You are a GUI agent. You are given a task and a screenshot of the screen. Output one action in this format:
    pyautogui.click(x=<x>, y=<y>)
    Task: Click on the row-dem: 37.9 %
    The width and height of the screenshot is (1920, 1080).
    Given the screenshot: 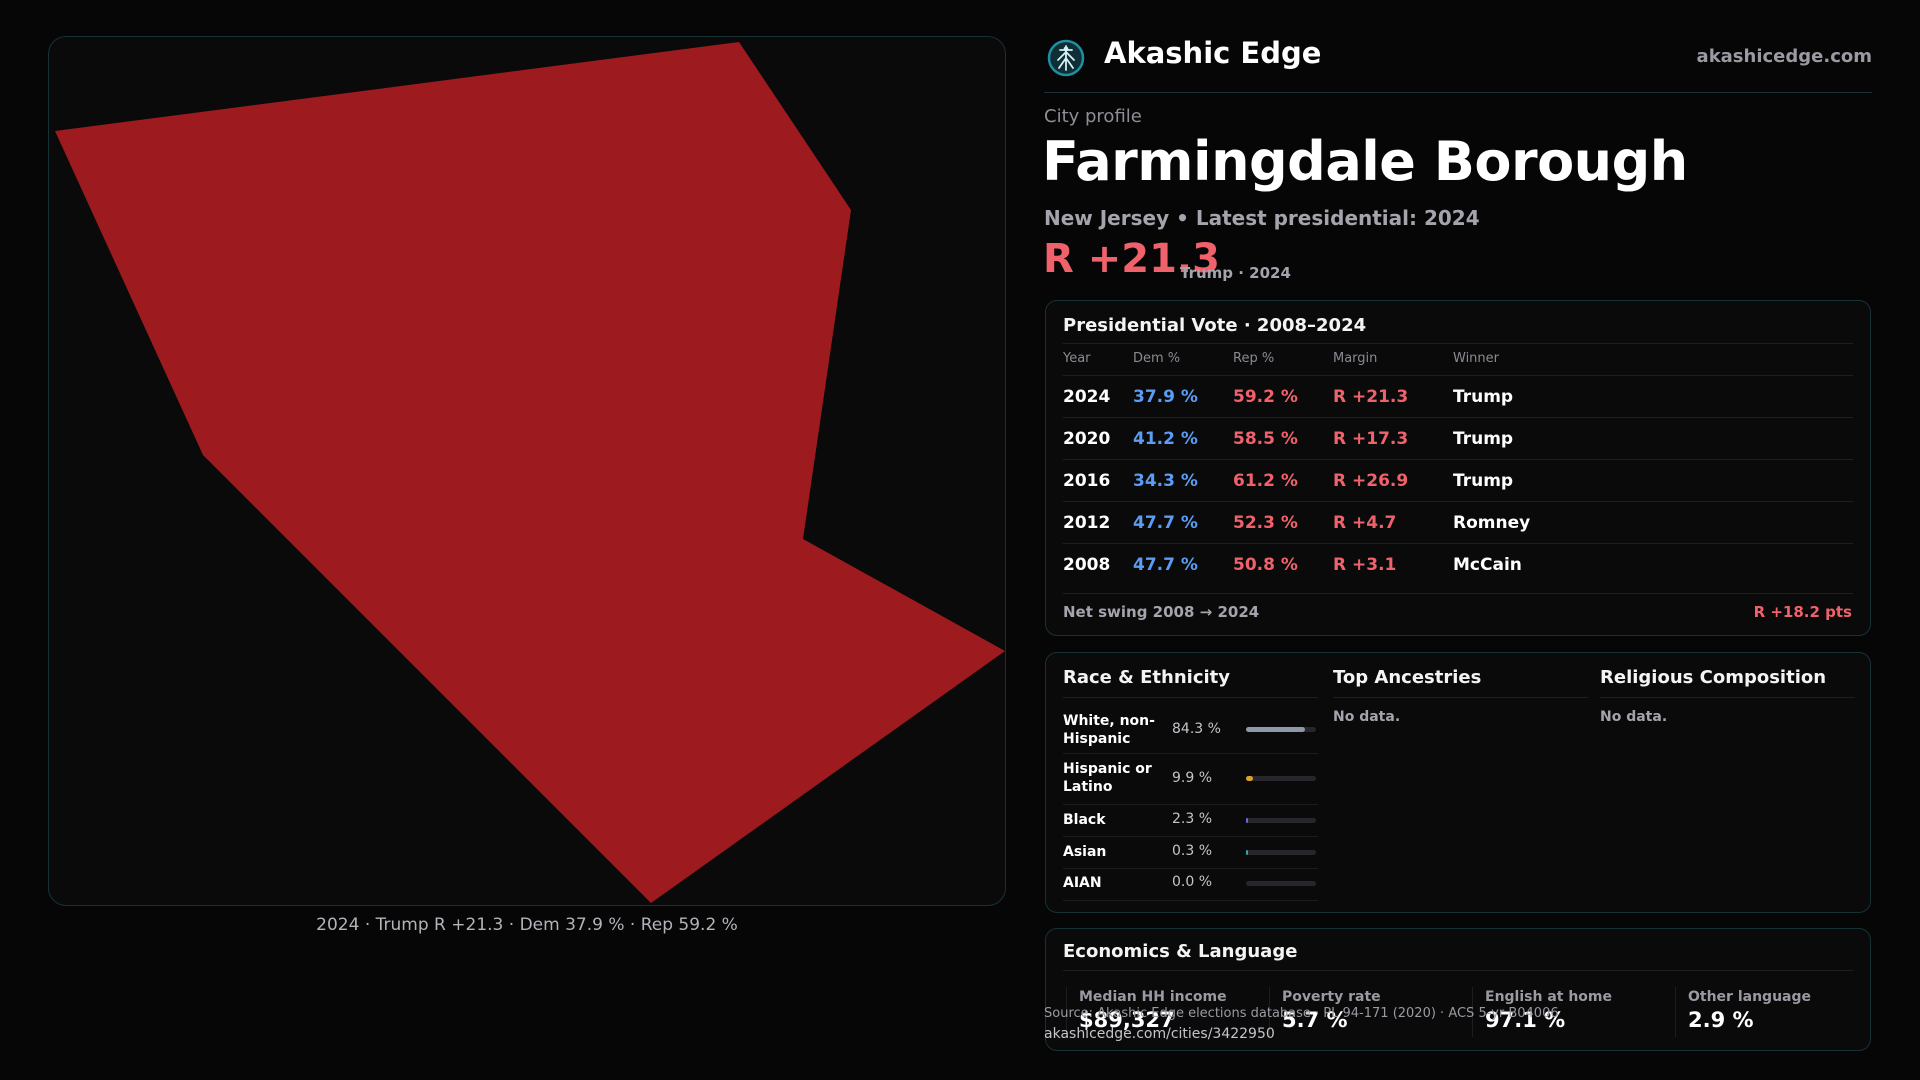 What is the action you would take?
    pyautogui.click(x=1165, y=397)
    